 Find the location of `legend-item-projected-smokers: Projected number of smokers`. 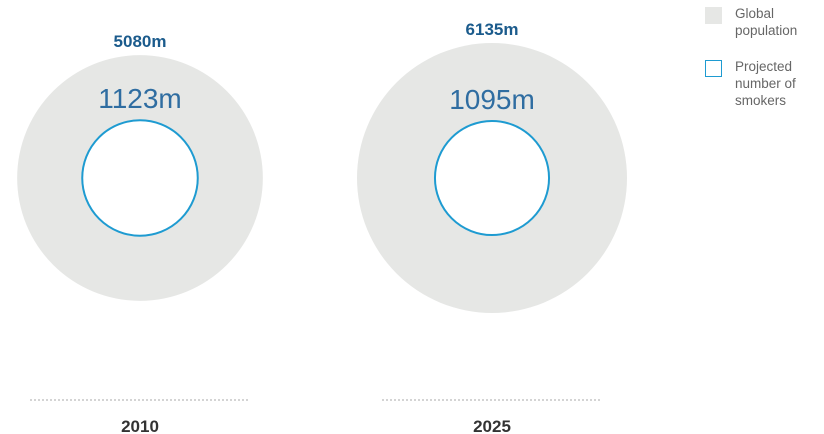

legend-item-projected-smokers: Projected number of smokers is located at coordinates (762, 83).